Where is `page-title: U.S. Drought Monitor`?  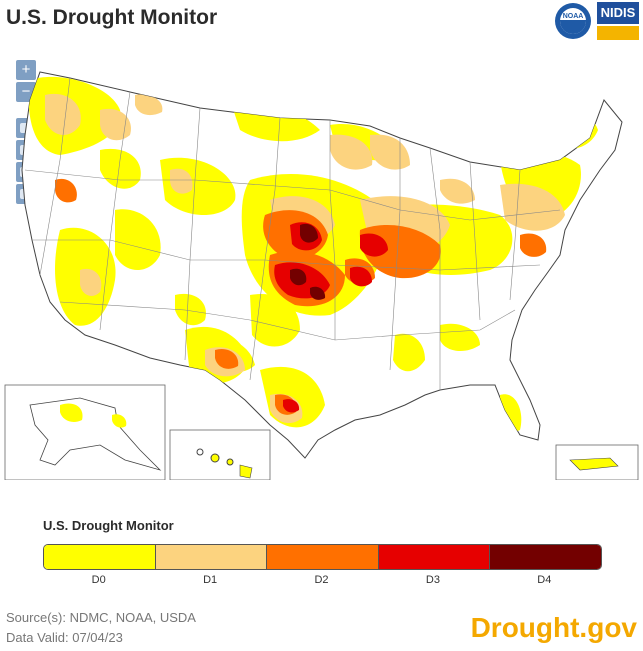
page-title: U.S. Drought Monitor is located at coordinates (112, 17).